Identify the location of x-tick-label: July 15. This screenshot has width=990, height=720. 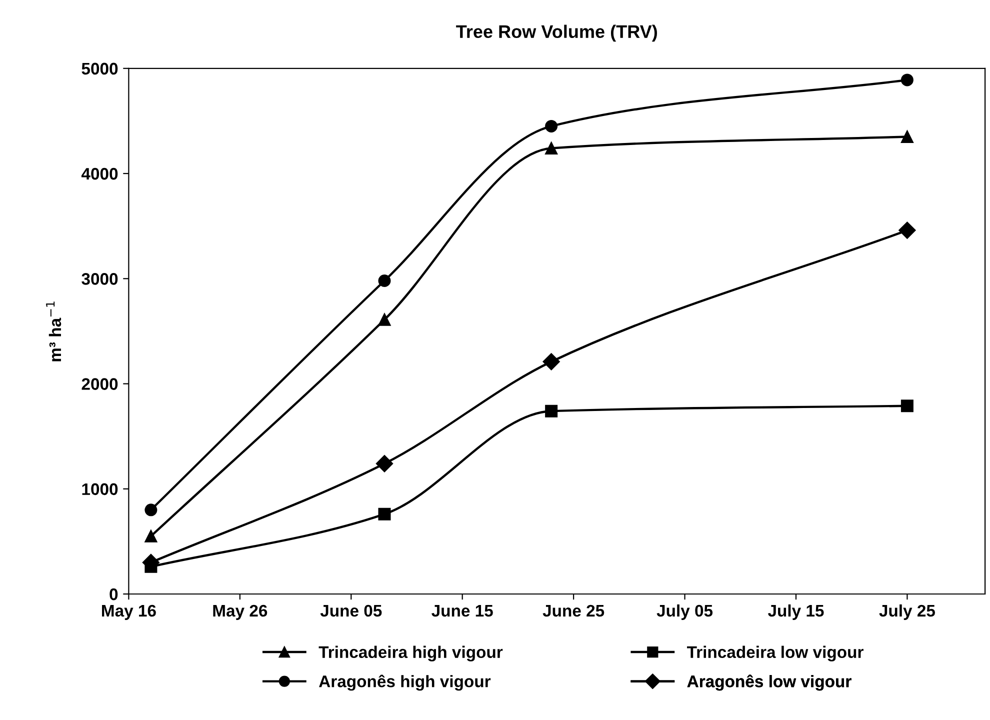
(796, 612).